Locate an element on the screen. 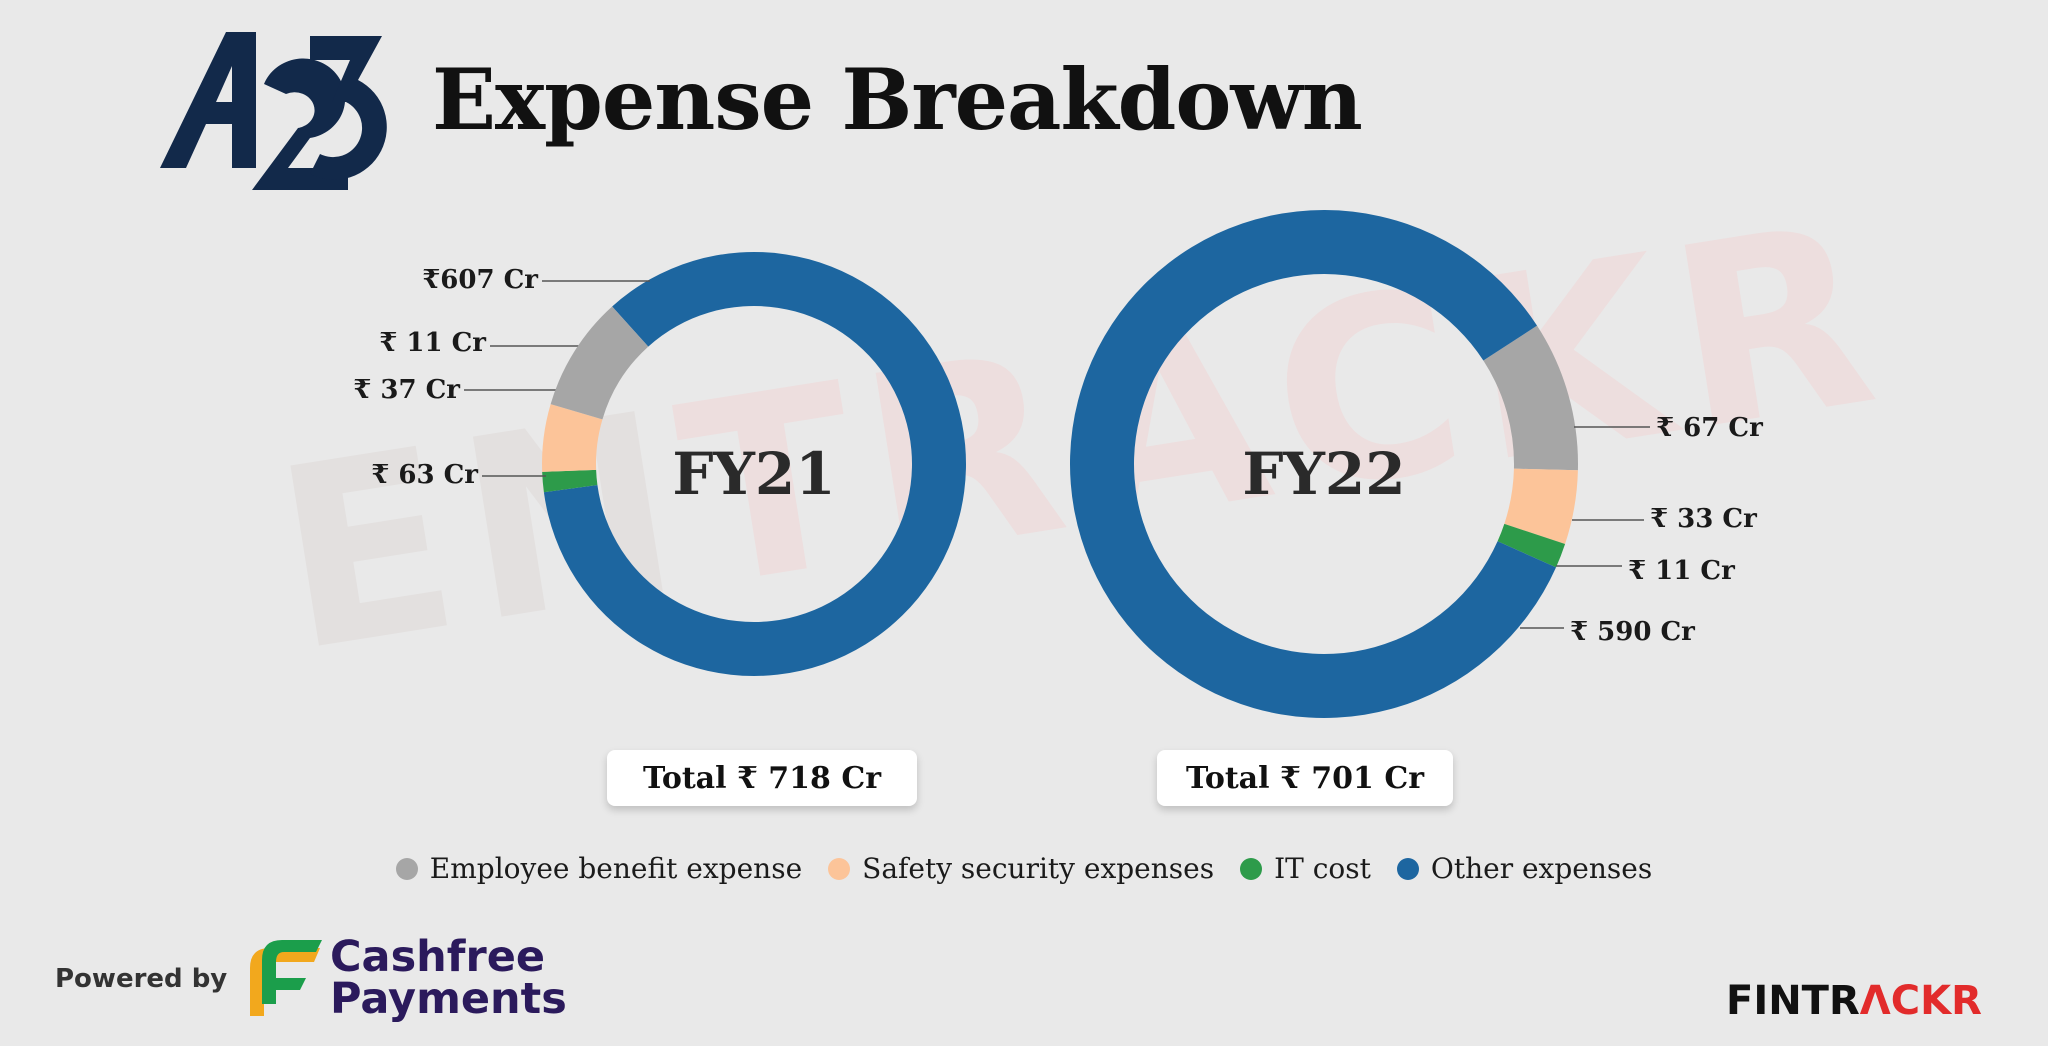 This screenshot has height=1046, width=2048. cashfree-wordmark: Cashfree Payments is located at coordinates (448, 978).